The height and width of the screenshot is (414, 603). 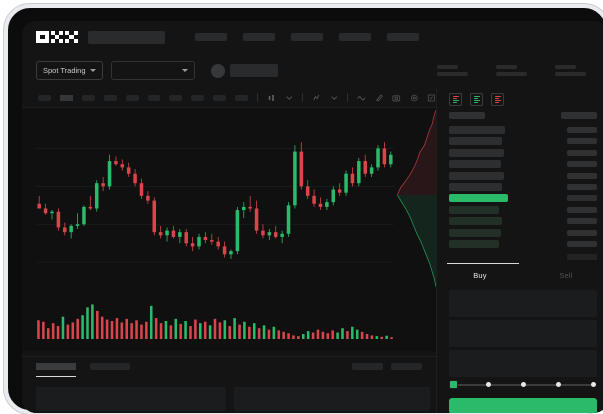 I want to click on orderbook-both-icon, so click(x=455, y=99).